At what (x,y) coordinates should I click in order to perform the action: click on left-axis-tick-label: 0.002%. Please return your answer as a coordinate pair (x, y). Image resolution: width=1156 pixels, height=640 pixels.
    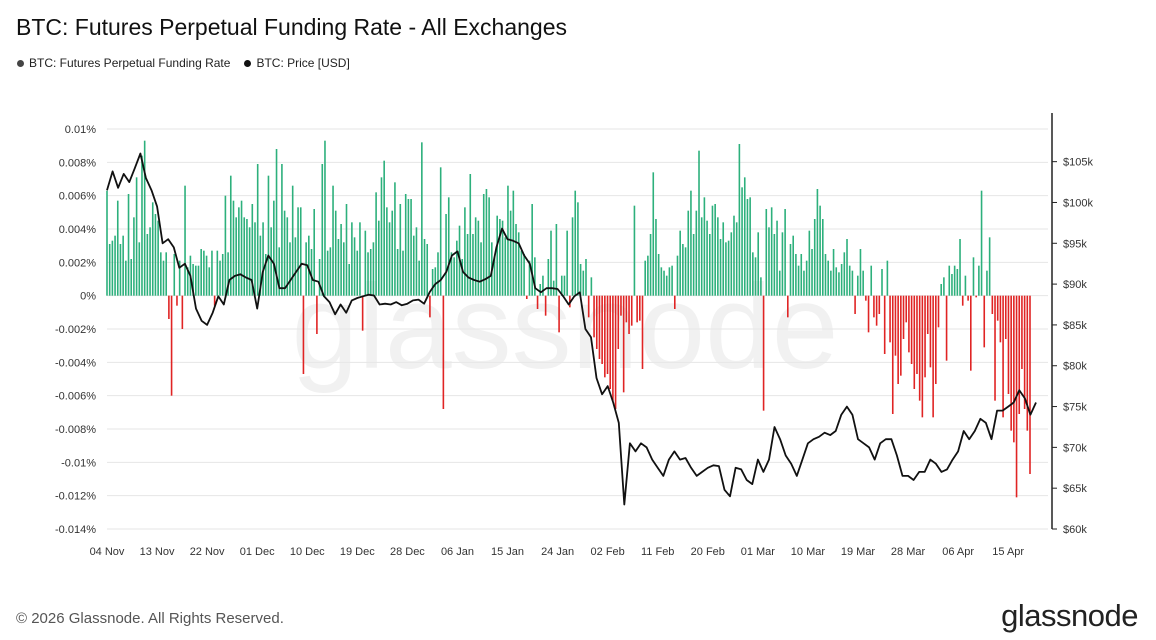
    Looking at the image, I should click on (78, 263).